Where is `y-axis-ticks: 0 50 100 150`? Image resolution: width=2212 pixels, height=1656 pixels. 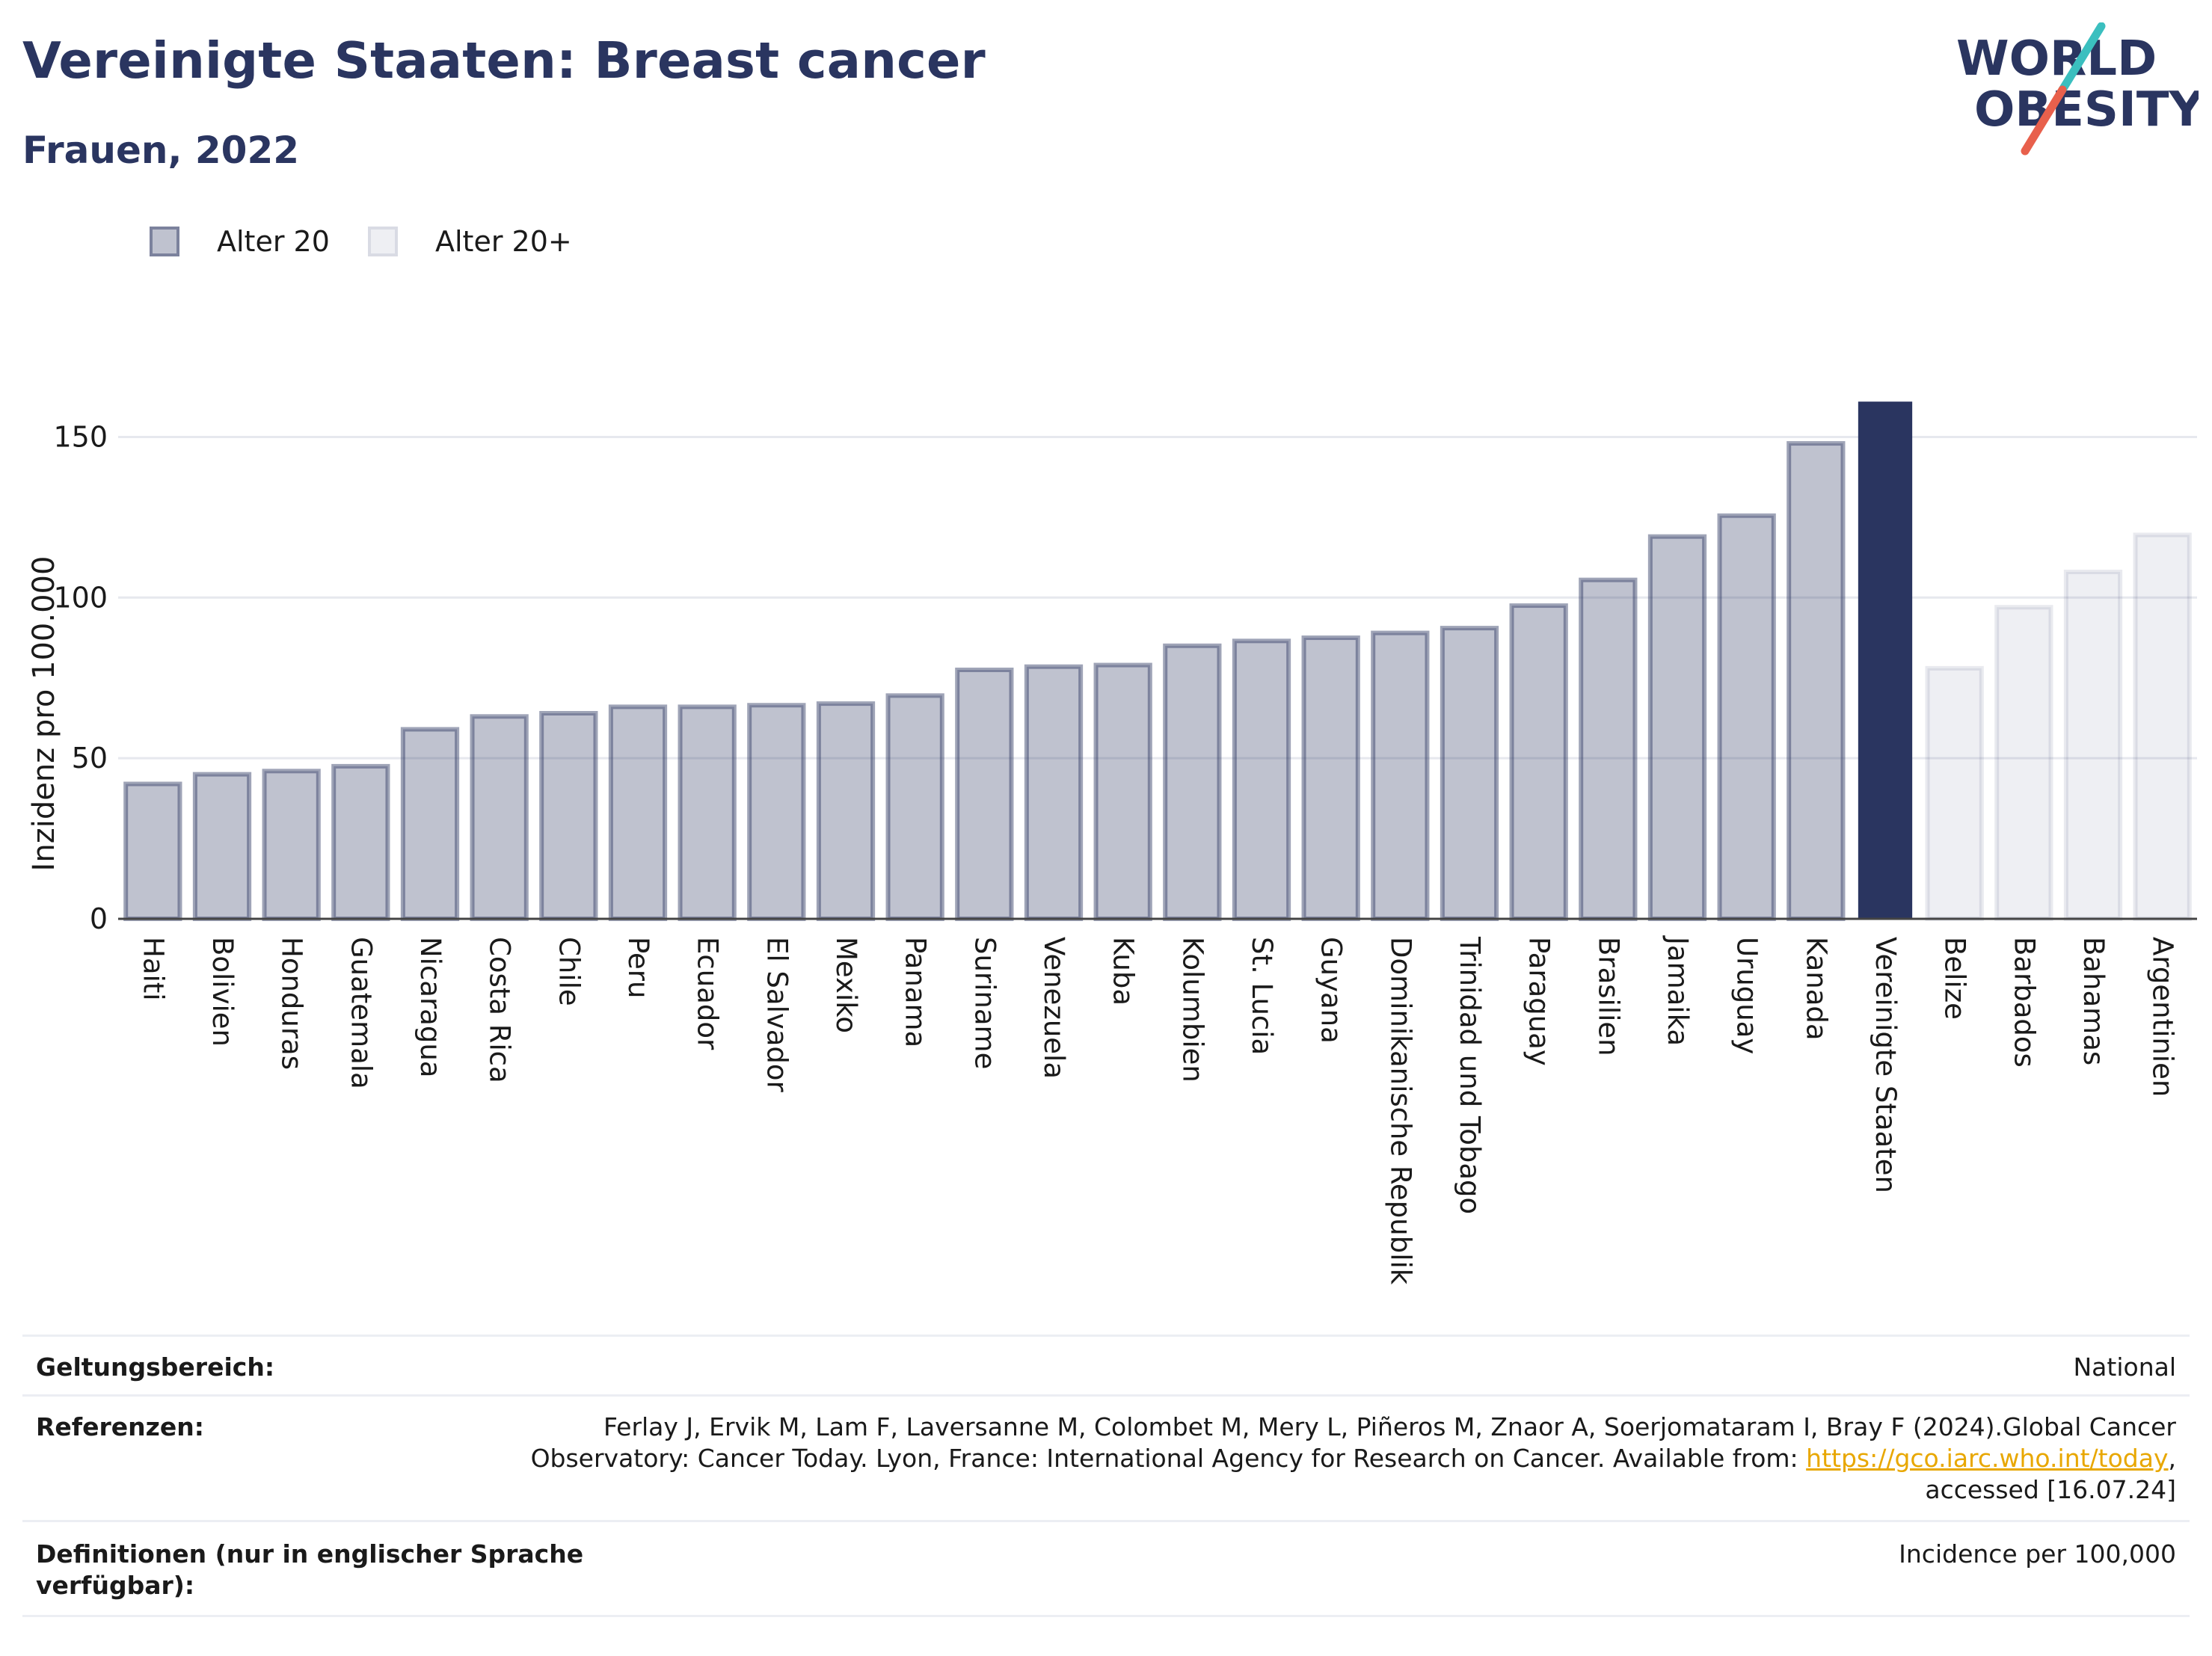 y-axis-ticks: 0 50 100 150 is located at coordinates (80, 677).